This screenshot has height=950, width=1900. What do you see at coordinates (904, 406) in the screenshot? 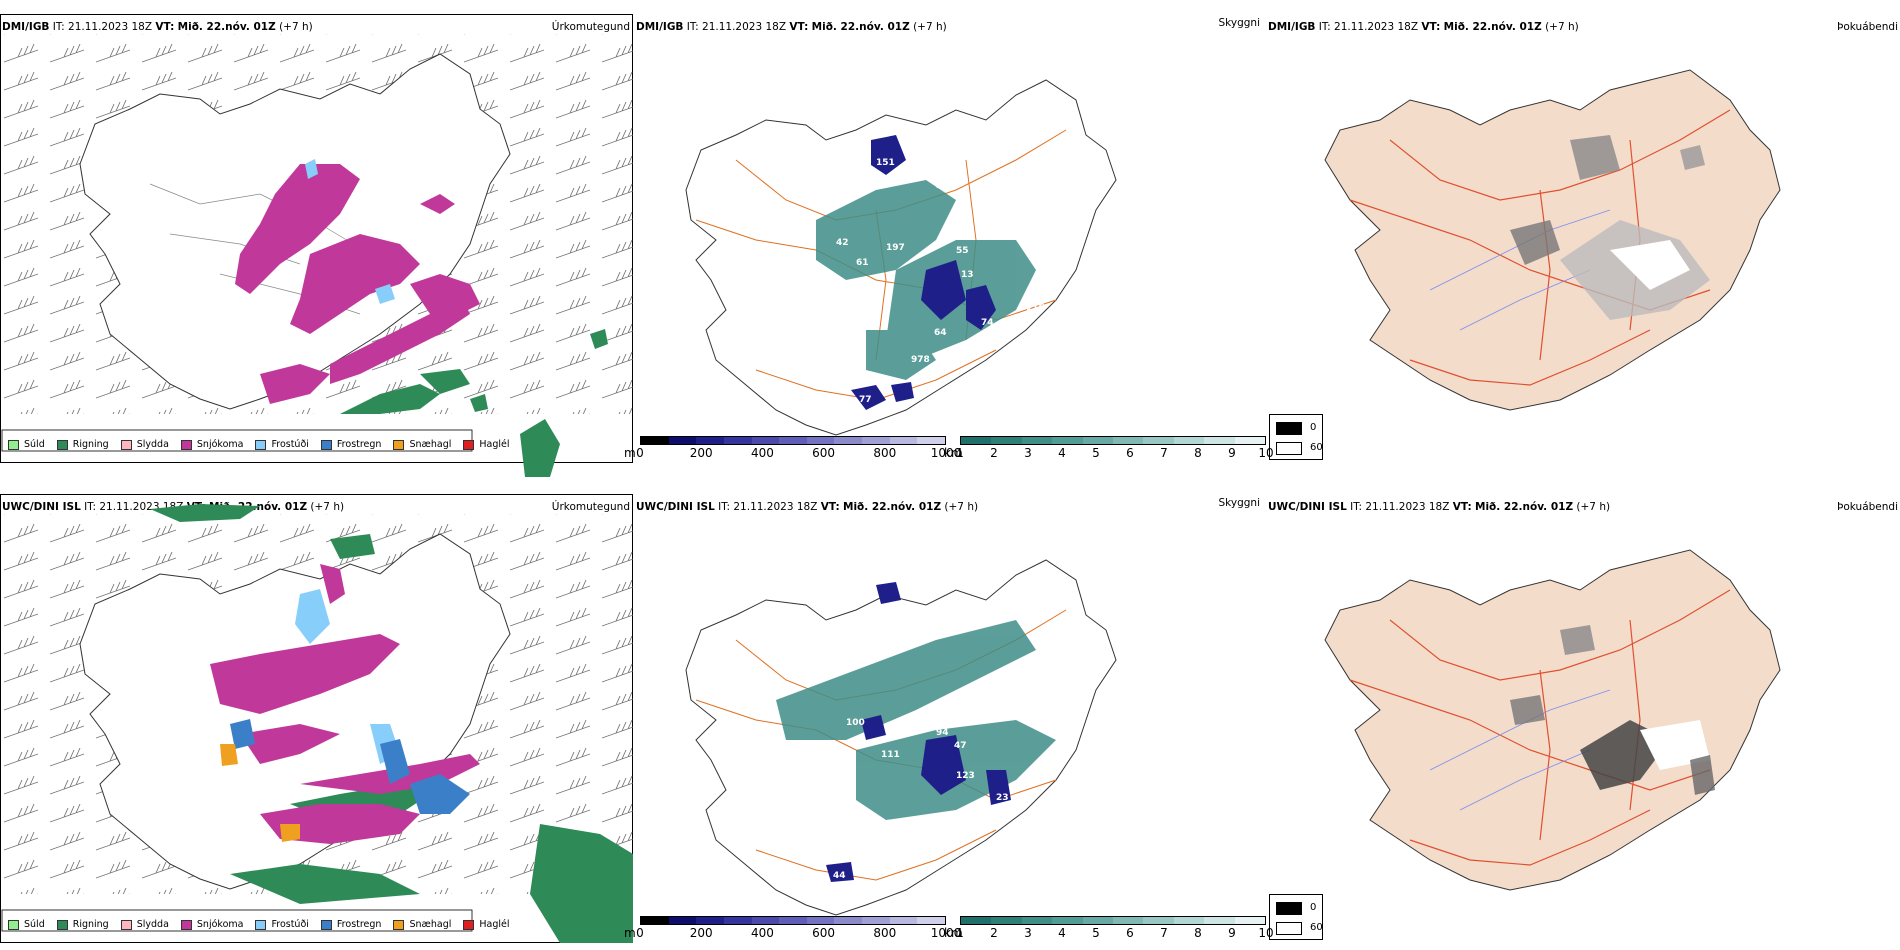
I see `vis-value-label: 85` at bounding box center [904, 406].